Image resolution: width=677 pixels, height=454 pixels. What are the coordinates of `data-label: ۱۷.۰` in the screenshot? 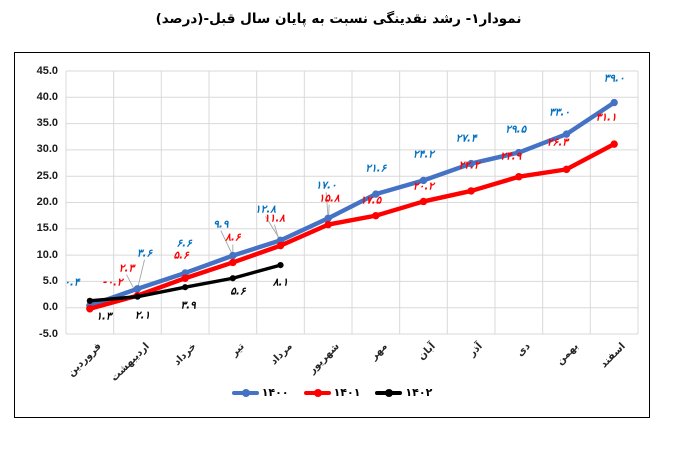 It's located at (326, 185).